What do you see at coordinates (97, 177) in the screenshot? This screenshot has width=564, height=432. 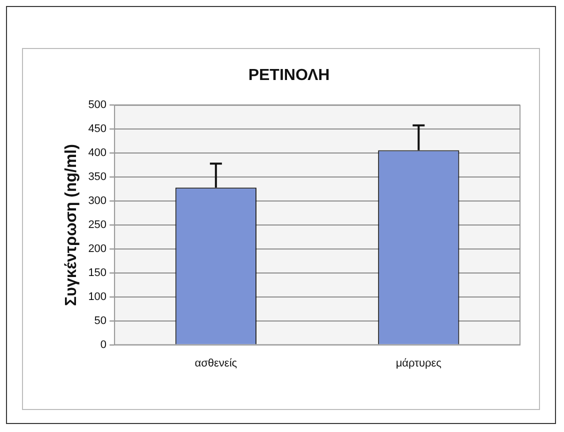 I see `y-tick-label: 350` at bounding box center [97, 177].